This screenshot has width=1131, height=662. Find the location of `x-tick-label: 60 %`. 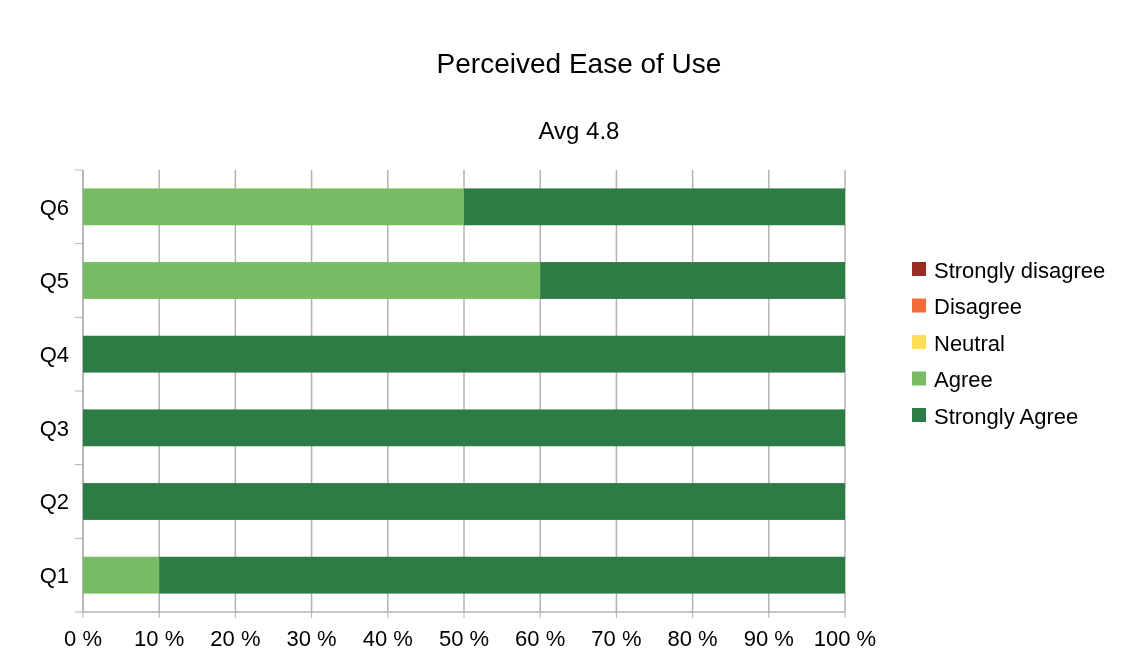

x-tick-label: 60 % is located at coordinates (540, 638).